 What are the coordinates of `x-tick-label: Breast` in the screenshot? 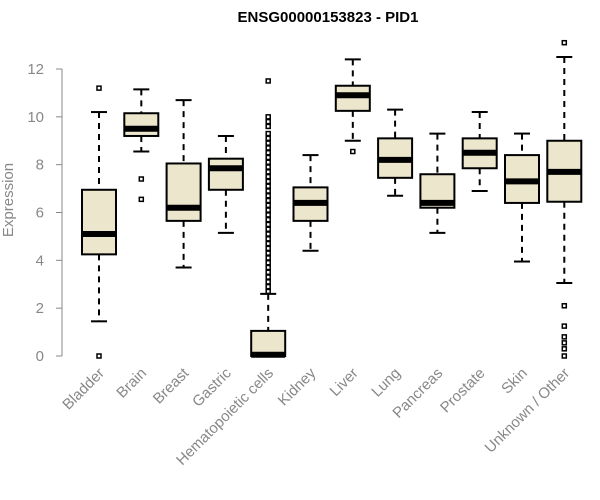 It's located at (171, 385).